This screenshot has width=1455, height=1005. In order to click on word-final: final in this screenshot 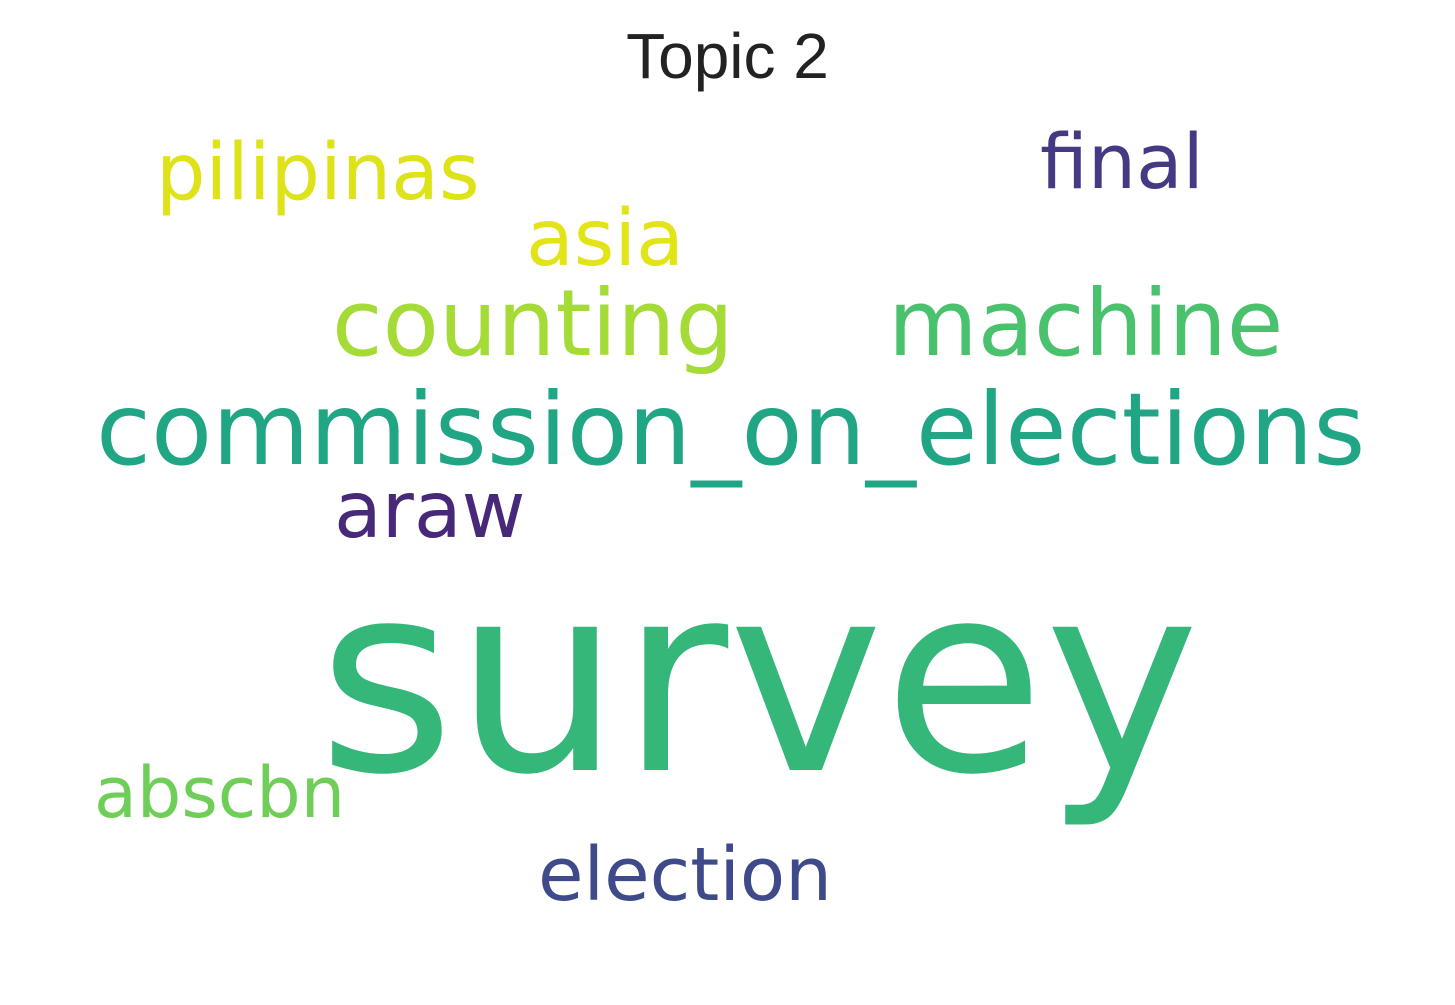, I will do `click(1122, 161)`.